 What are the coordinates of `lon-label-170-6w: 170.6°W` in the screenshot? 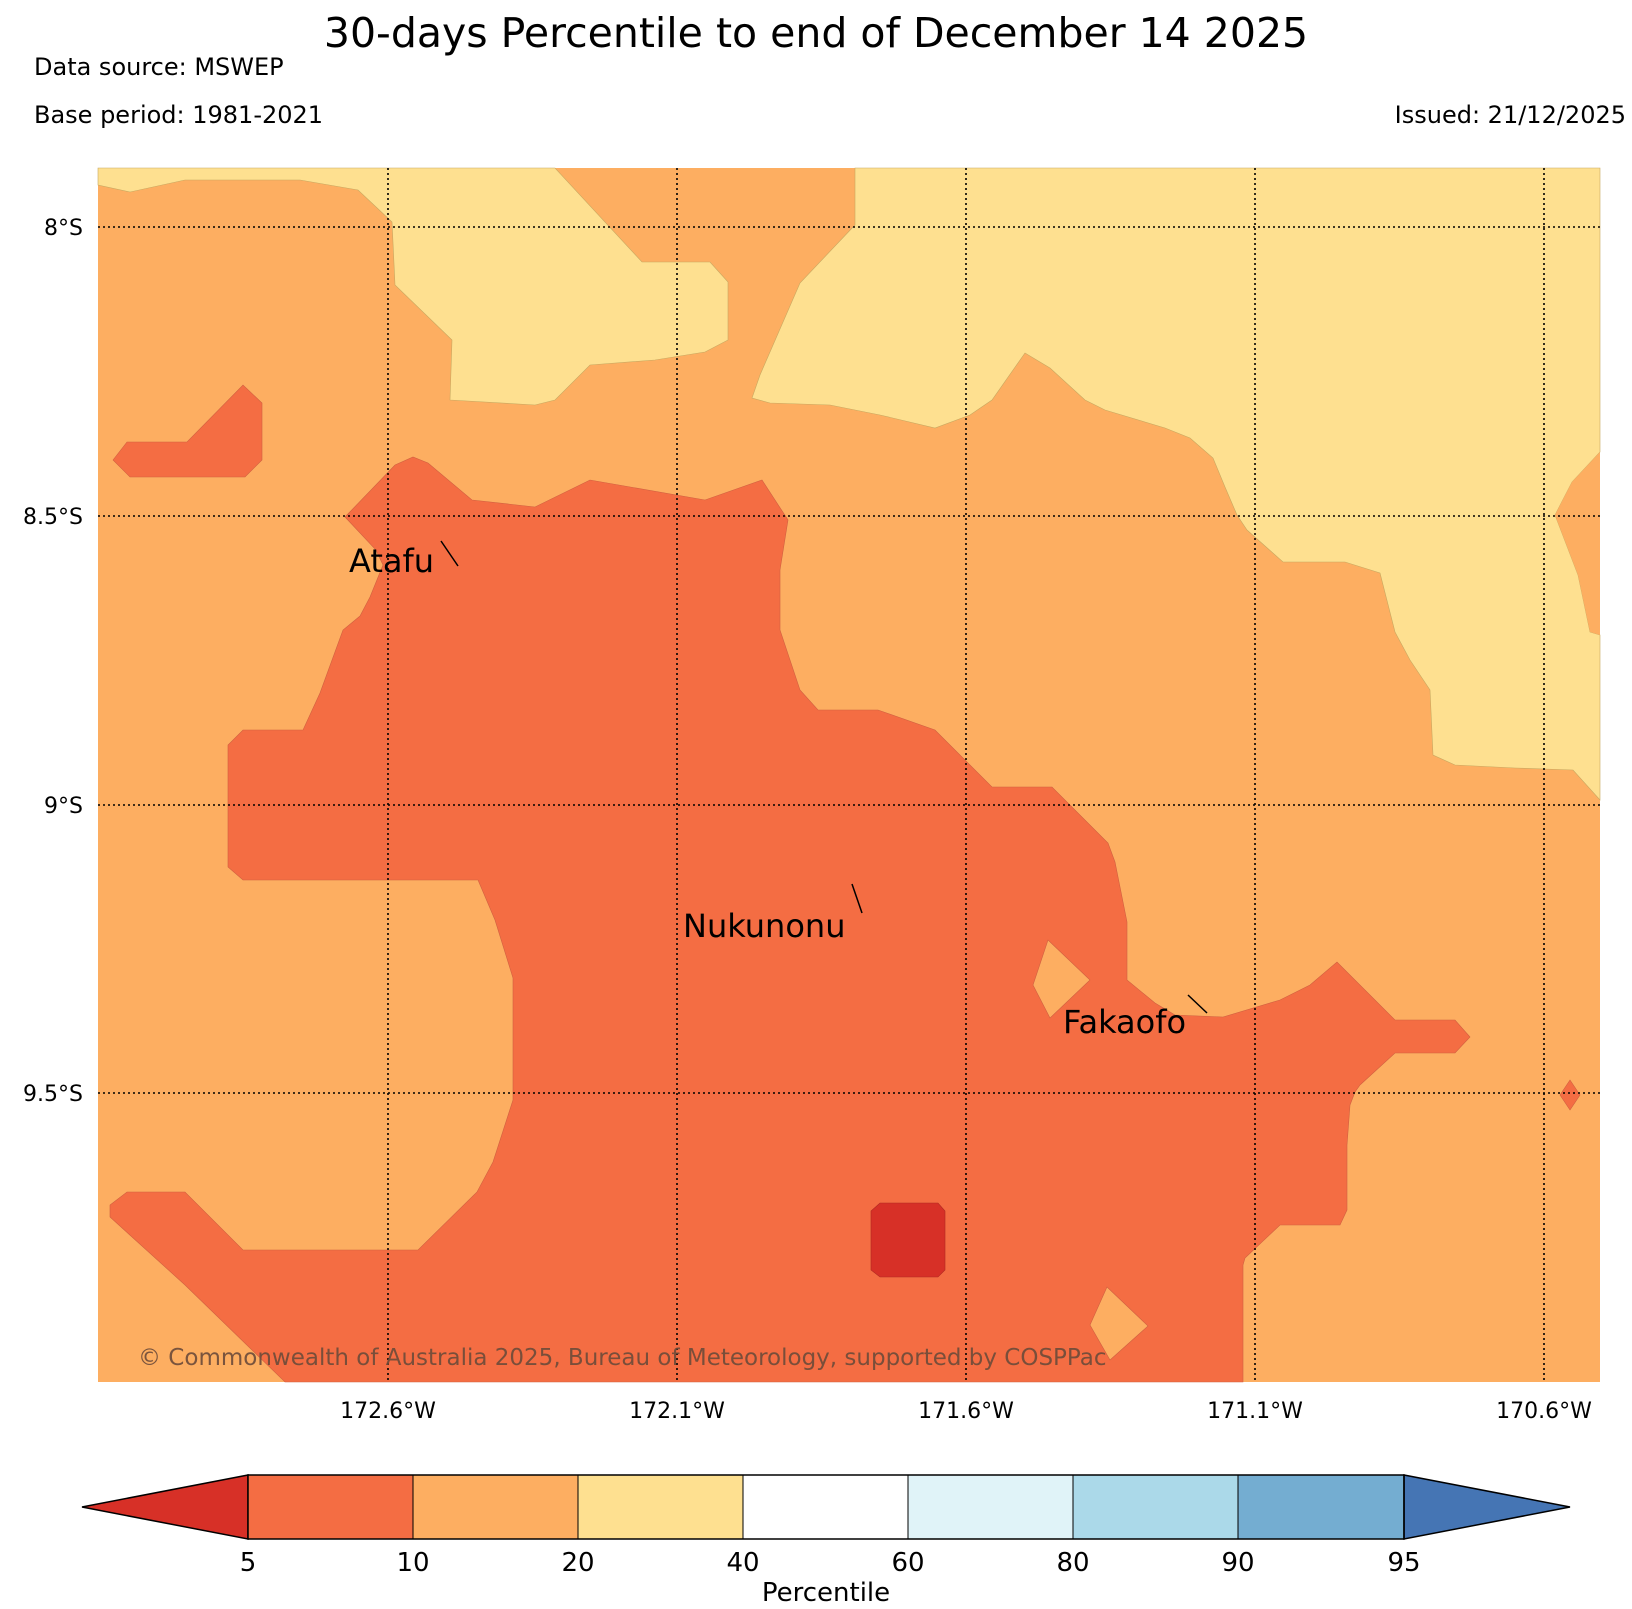 It's located at (1544, 1411).